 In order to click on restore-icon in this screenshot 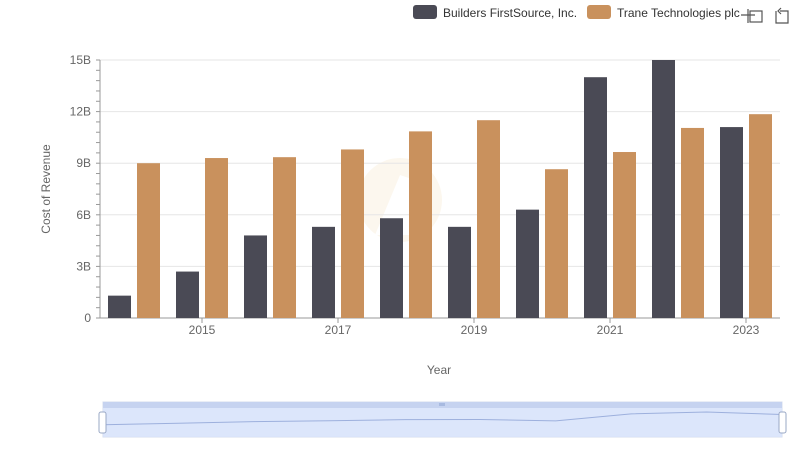, I will do `click(782, 15)`.